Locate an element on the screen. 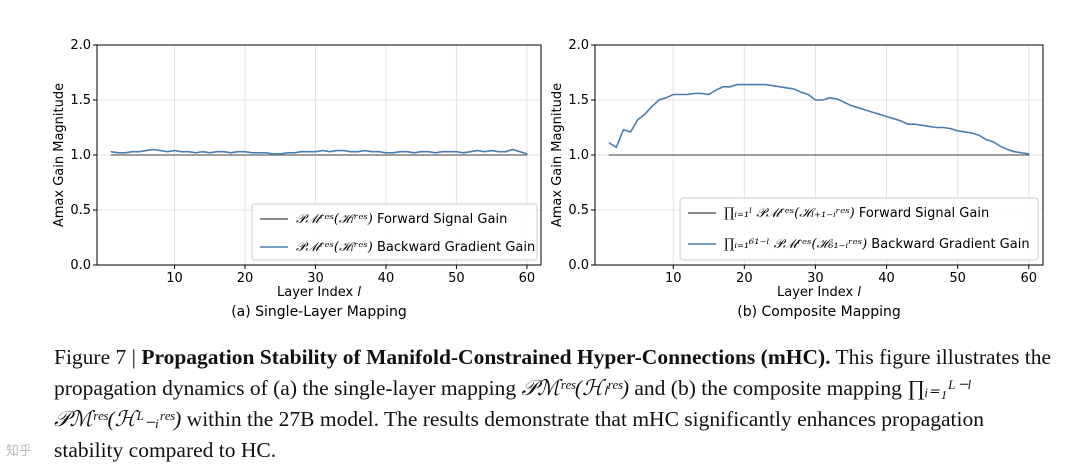 Image resolution: width=1080 pixels, height=472 pixels. y-axis-label: Amax Gain Magnitude is located at coordinates (557, 155).